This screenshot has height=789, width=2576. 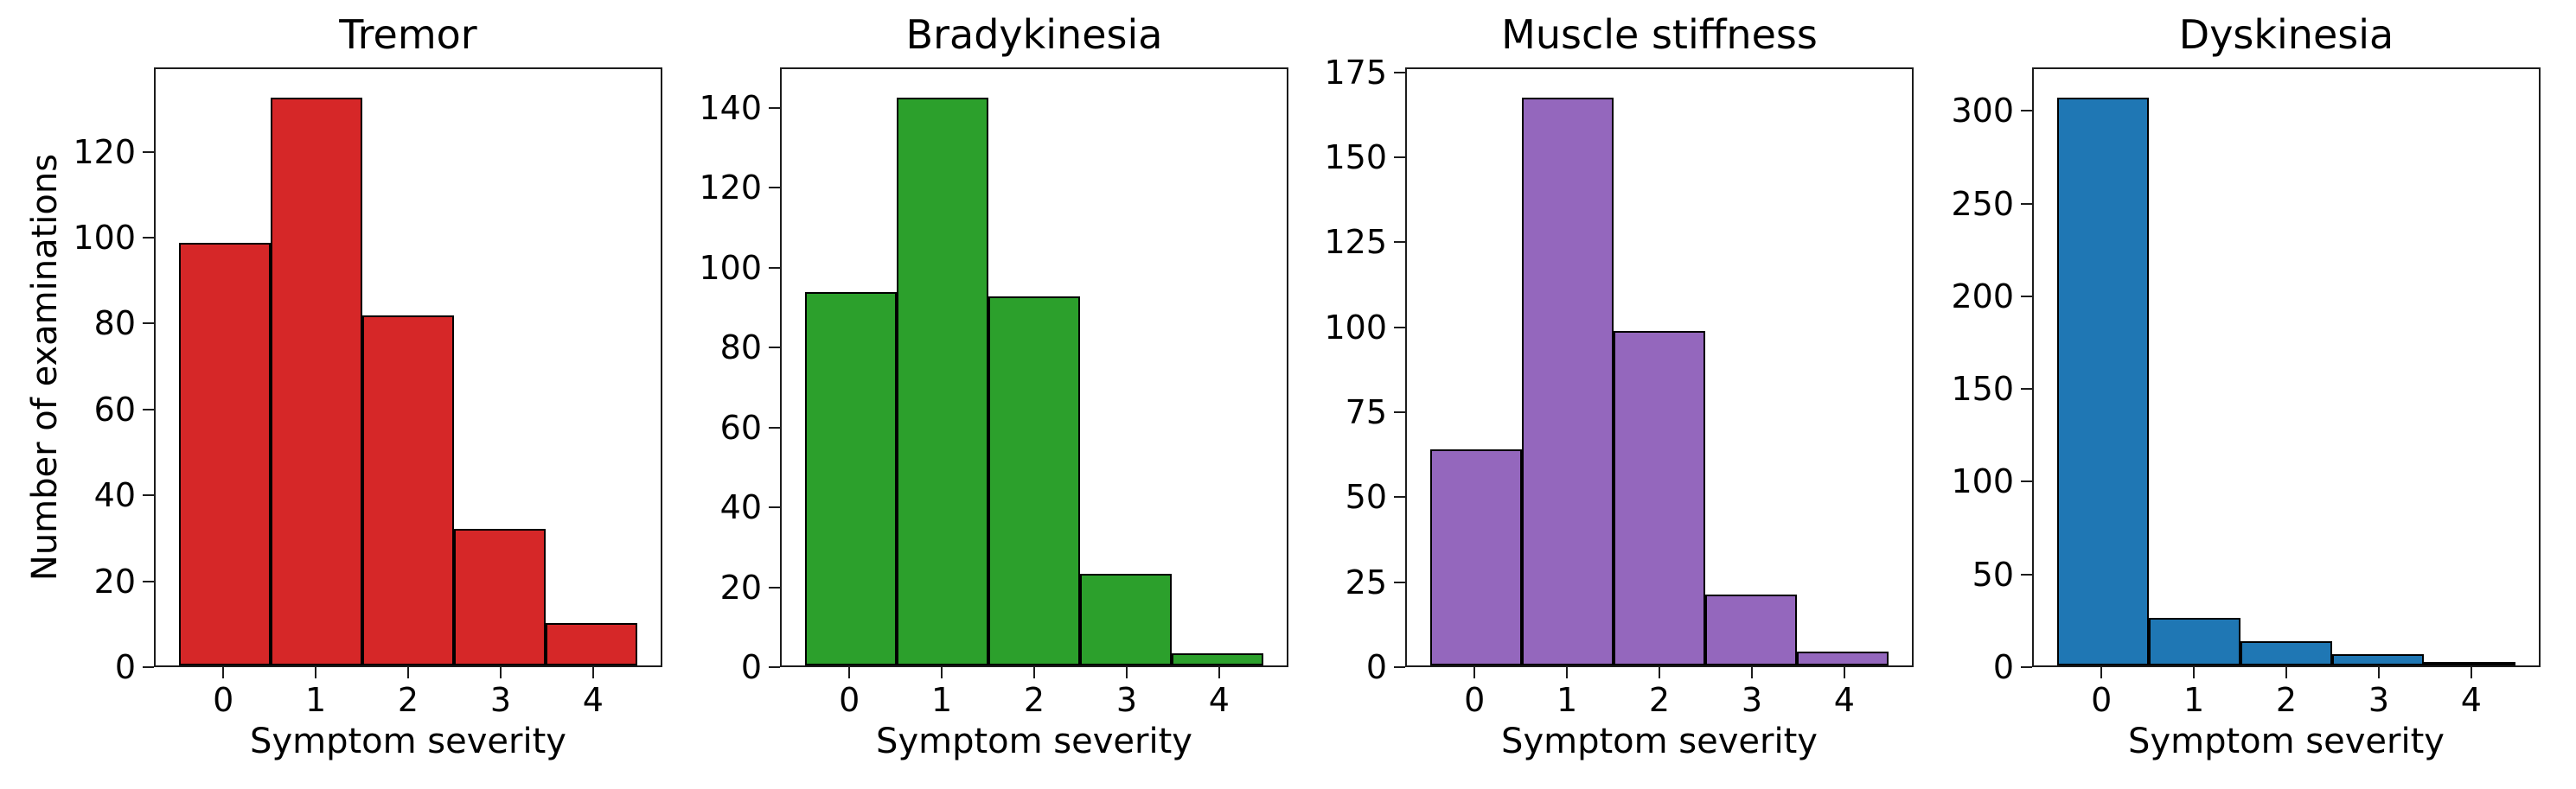 I want to click on y-tick-label: 300, so click(x=1983, y=111).